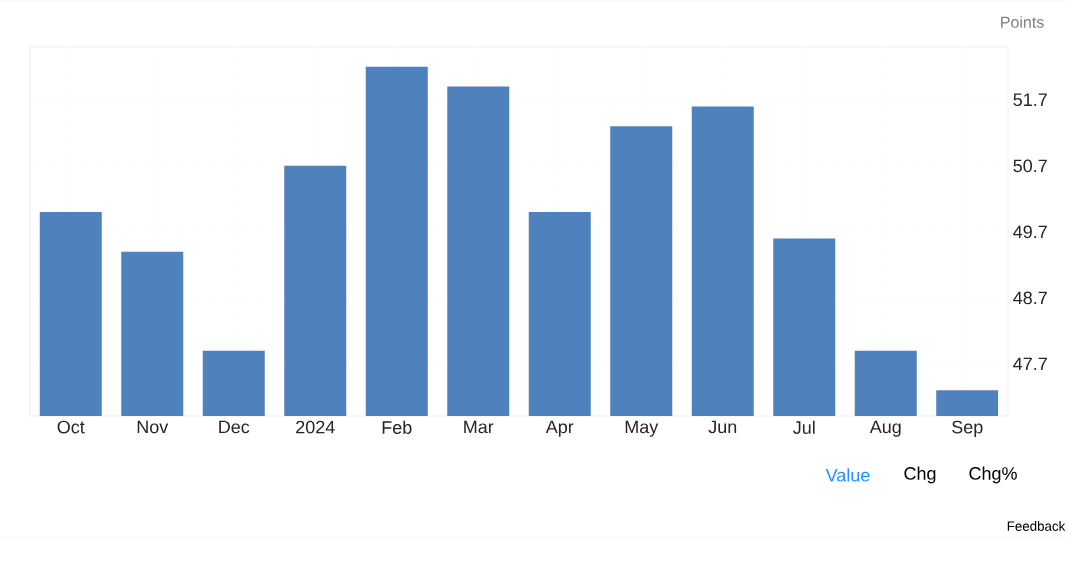 The image size is (1068, 571). I want to click on x-tick-label: Aug, so click(885, 428).